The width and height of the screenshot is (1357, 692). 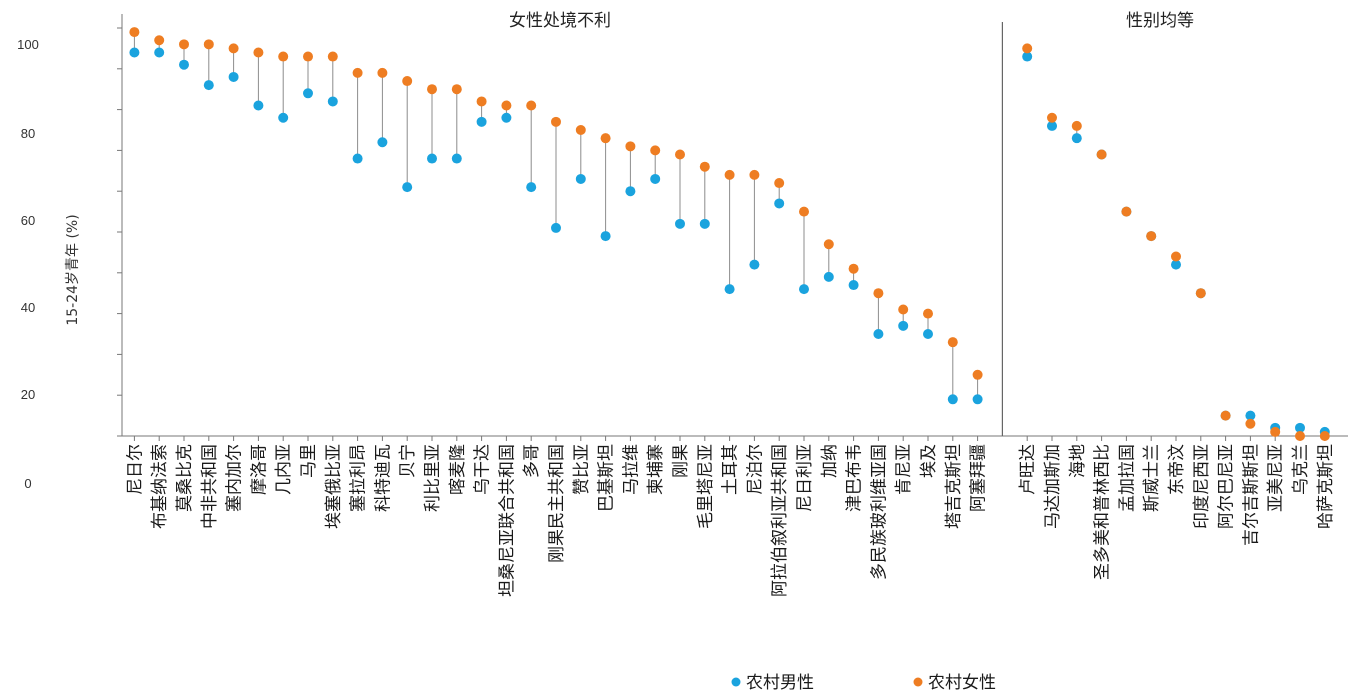 What do you see at coordinates (863, 682) in the screenshot?
I see `legend: 农村男性 农村女性` at bounding box center [863, 682].